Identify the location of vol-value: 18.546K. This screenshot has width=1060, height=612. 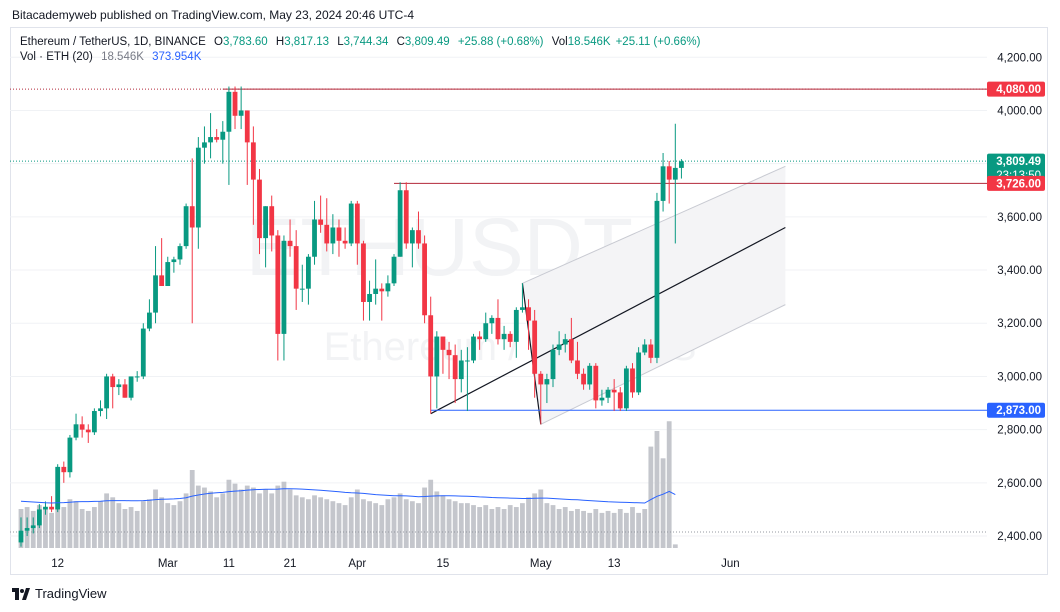
(589, 42).